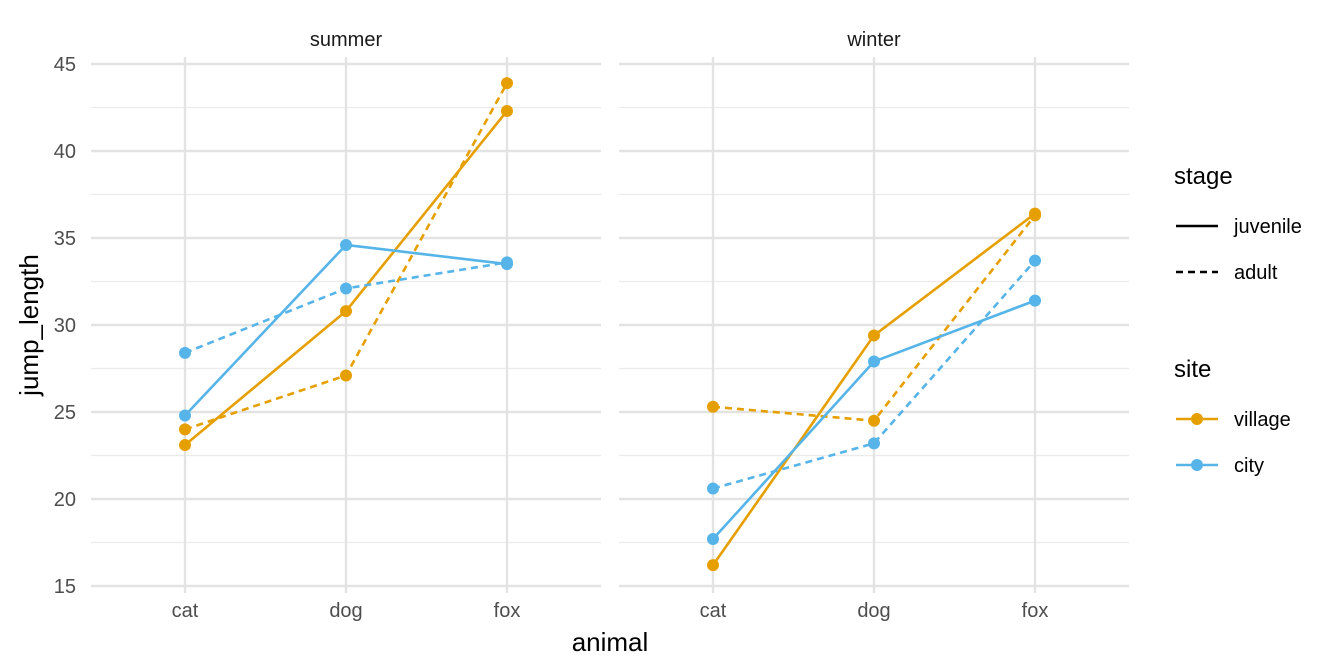 The height and width of the screenshot is (672, 1344). I want to click on x-axis-title: animal, so click(610, 642).